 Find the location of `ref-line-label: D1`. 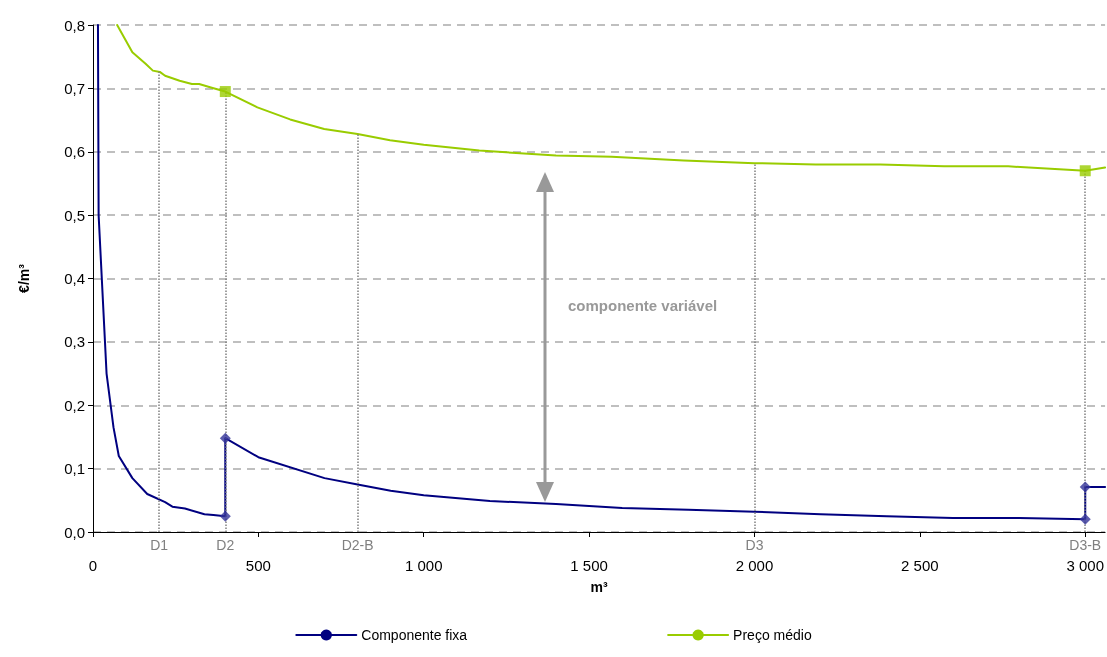

ref-line-label: D1 is located at coordinates (159, 545).